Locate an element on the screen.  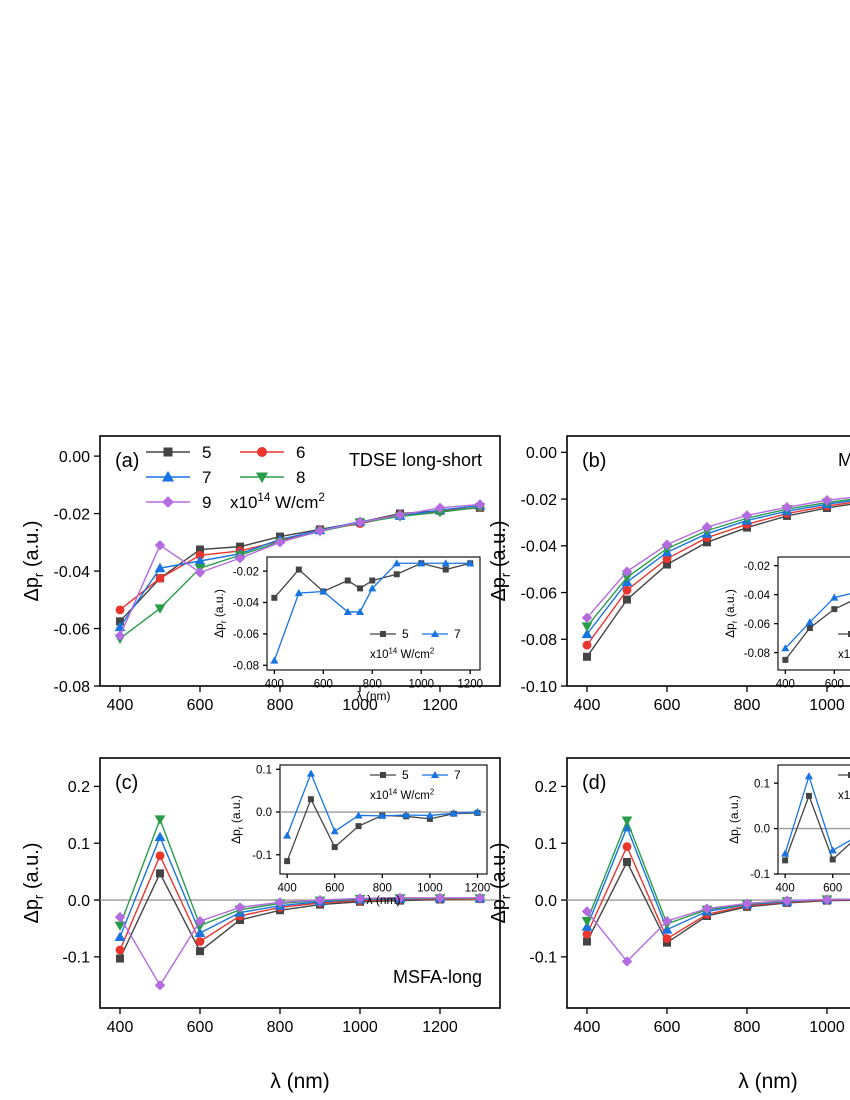
panel-c-y-tick-label: 0.2 is located at coordinates (79, 787).